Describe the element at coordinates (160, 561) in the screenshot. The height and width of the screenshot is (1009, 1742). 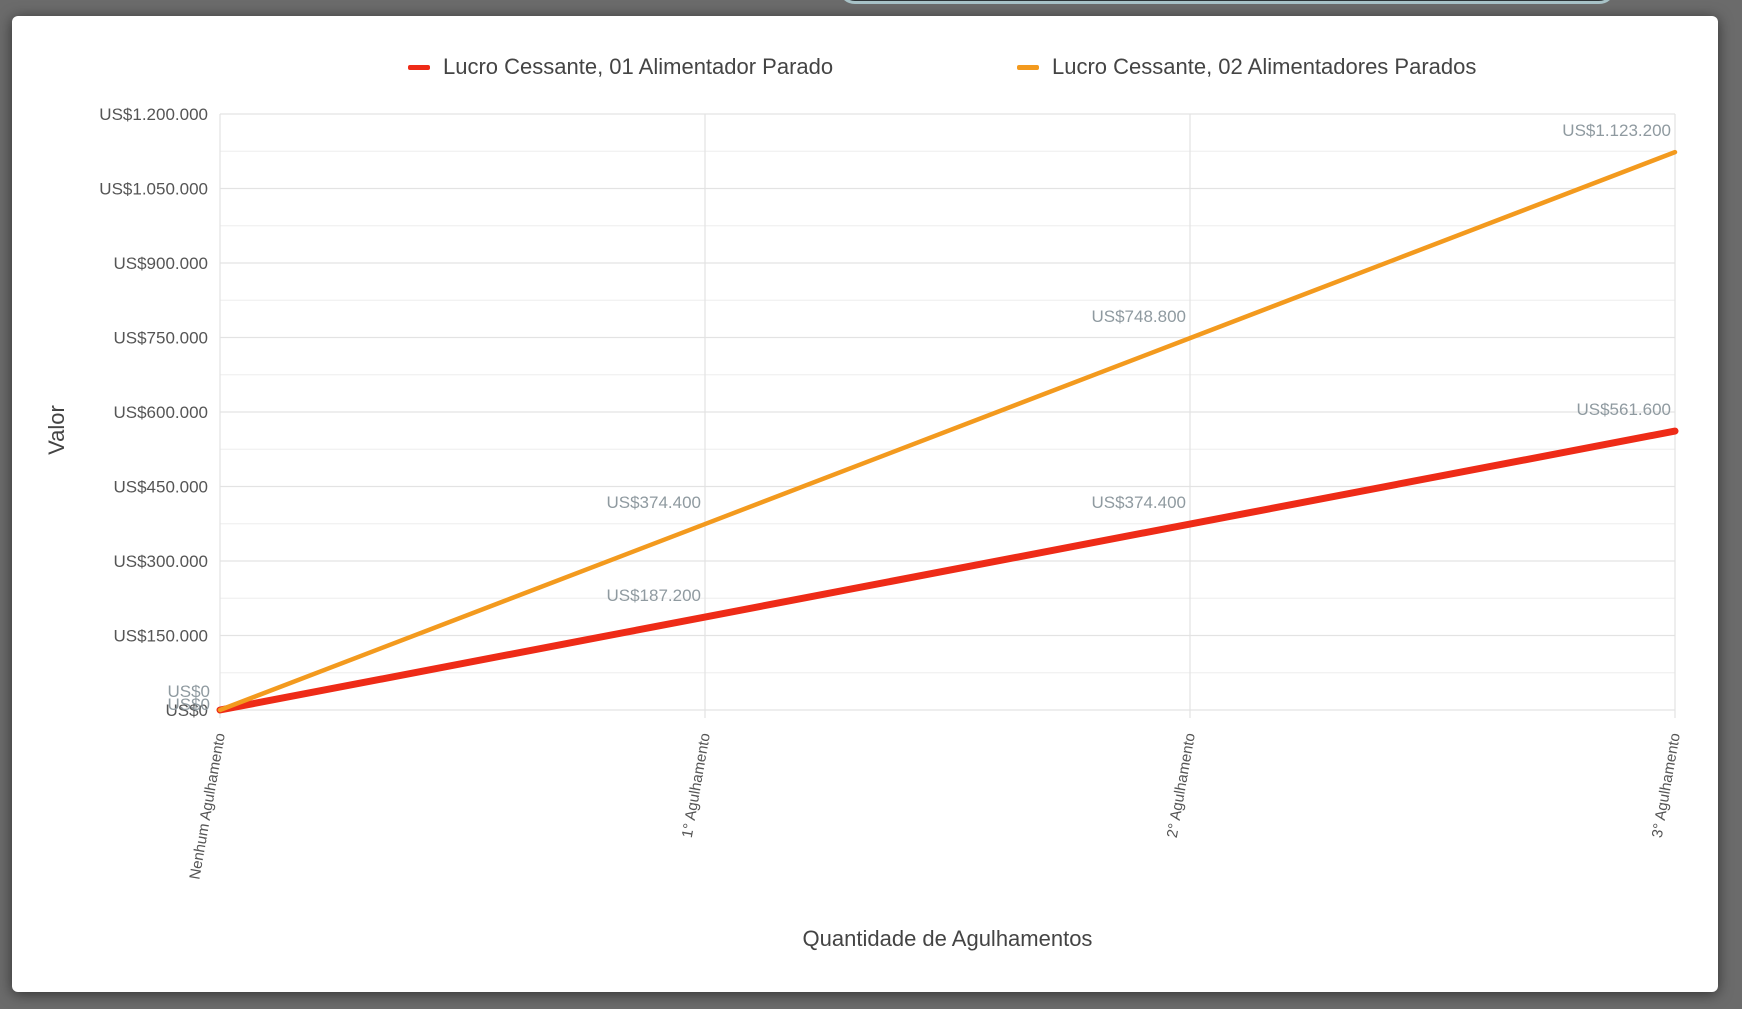
I see `y-tick-label: US$300.000` at that location.